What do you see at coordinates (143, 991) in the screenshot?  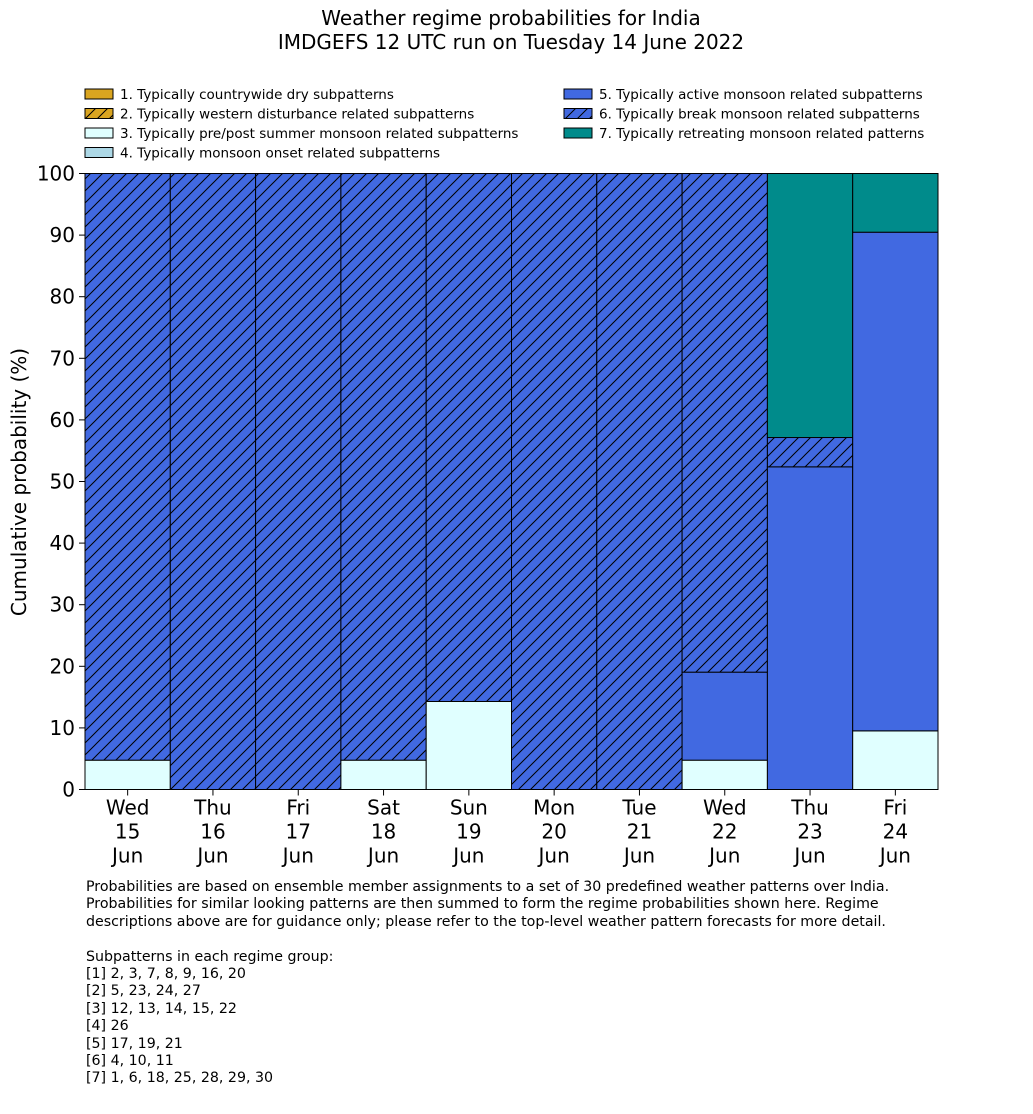 I see `group-line: [2] 5, 23, 24, 27` at bounding box center [143, 991].